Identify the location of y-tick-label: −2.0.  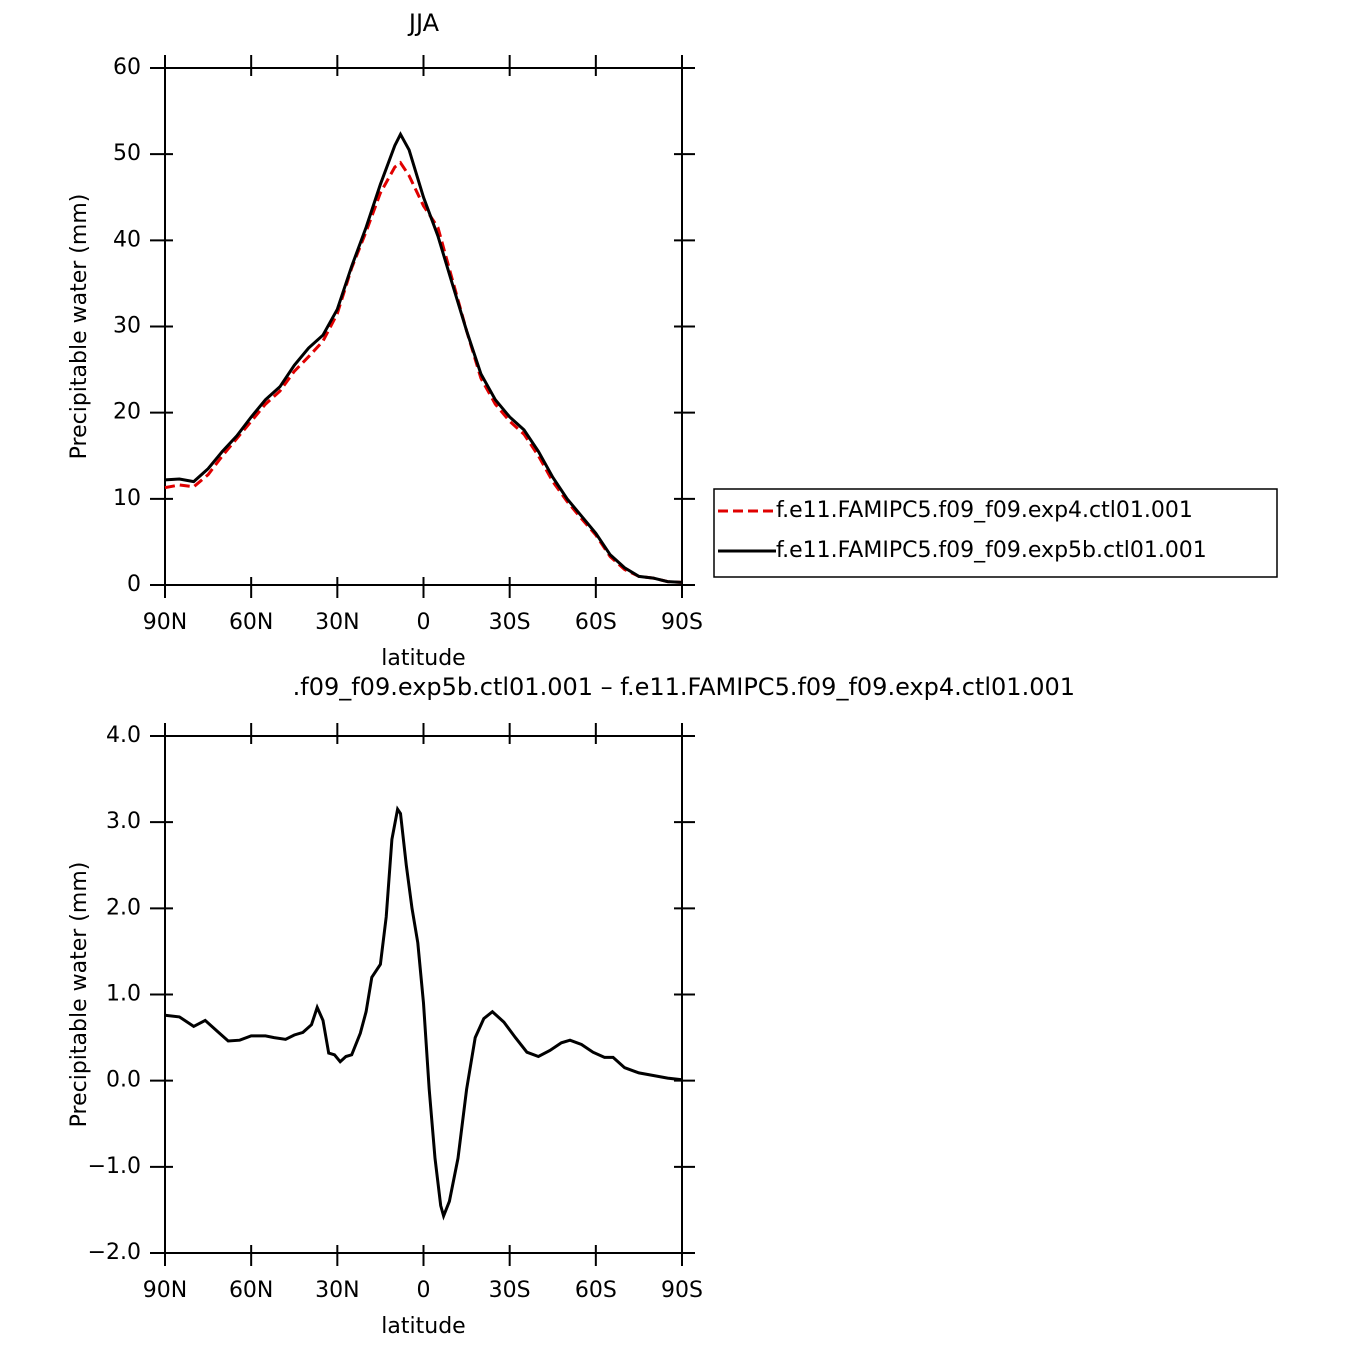
(114, 1252).